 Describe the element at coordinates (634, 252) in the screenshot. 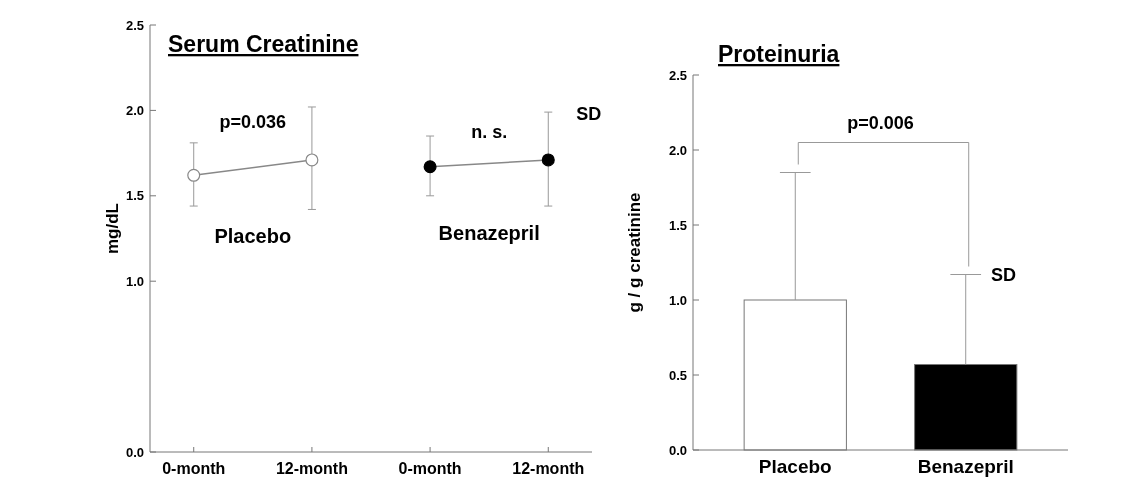

I see `y-axis-title: g / g creatinine` at that location.